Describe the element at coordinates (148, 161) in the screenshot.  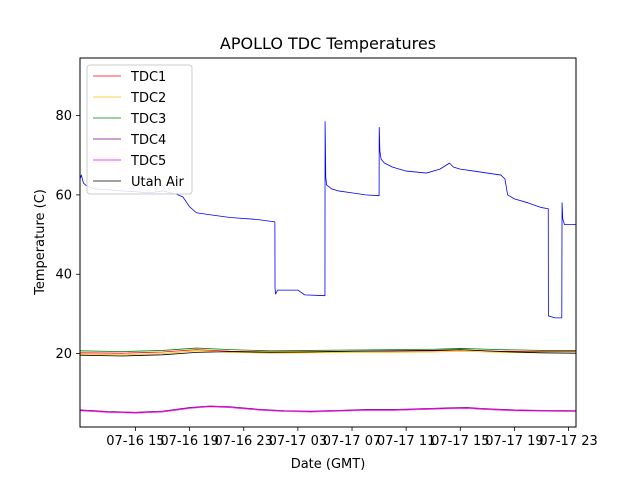
I see `legend-label-tdc5: TDC5` at that location.